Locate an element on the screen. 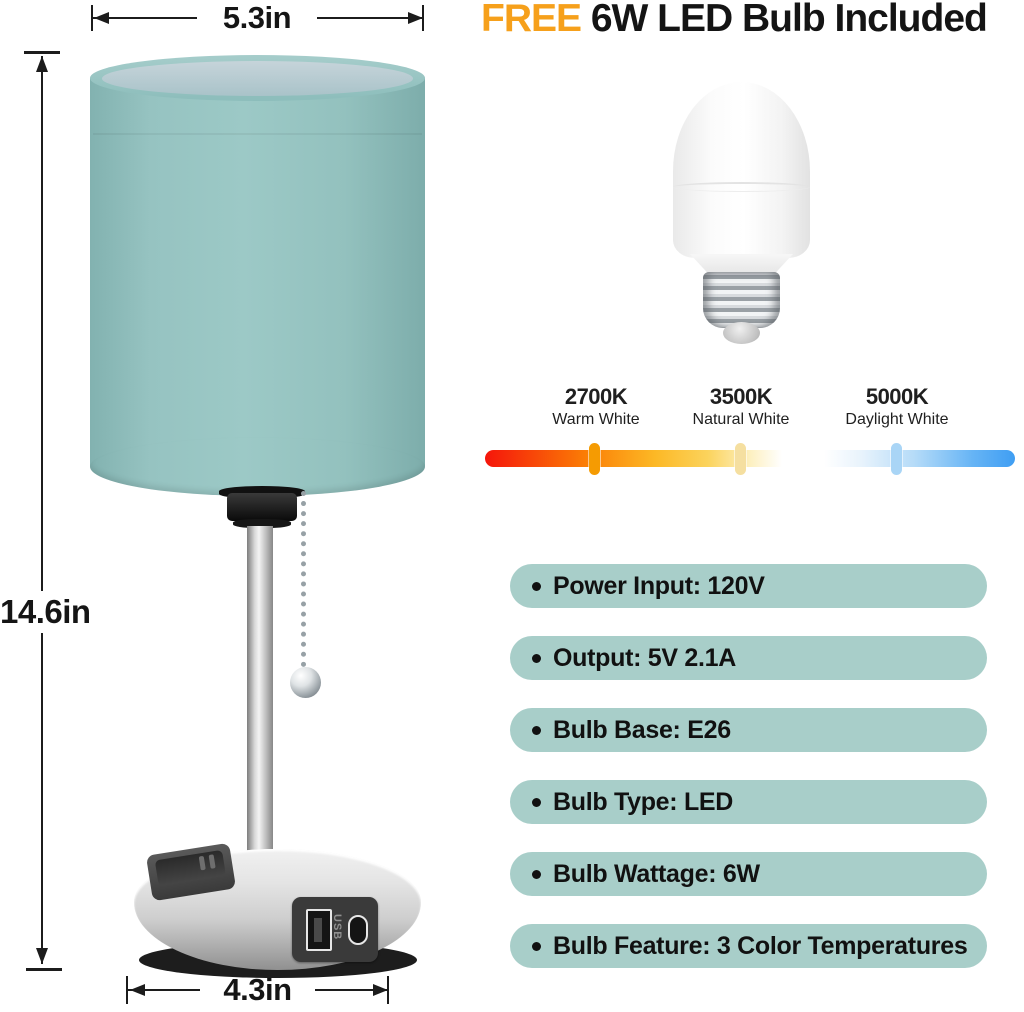 The height and width of the screenshot is (1012, 1024). usb-a-port is located at coordinates (319, 930).